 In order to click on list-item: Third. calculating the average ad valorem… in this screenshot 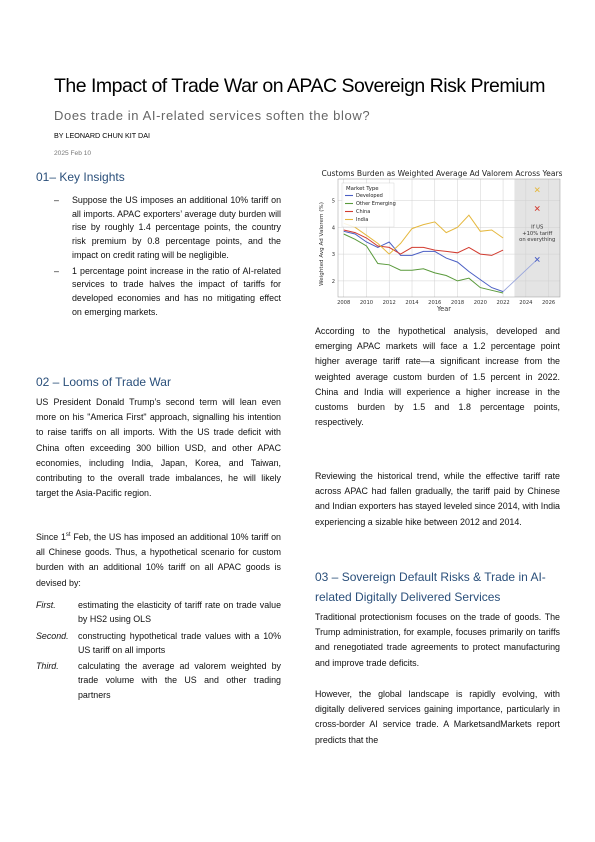, I will do `click(158, 680)`.